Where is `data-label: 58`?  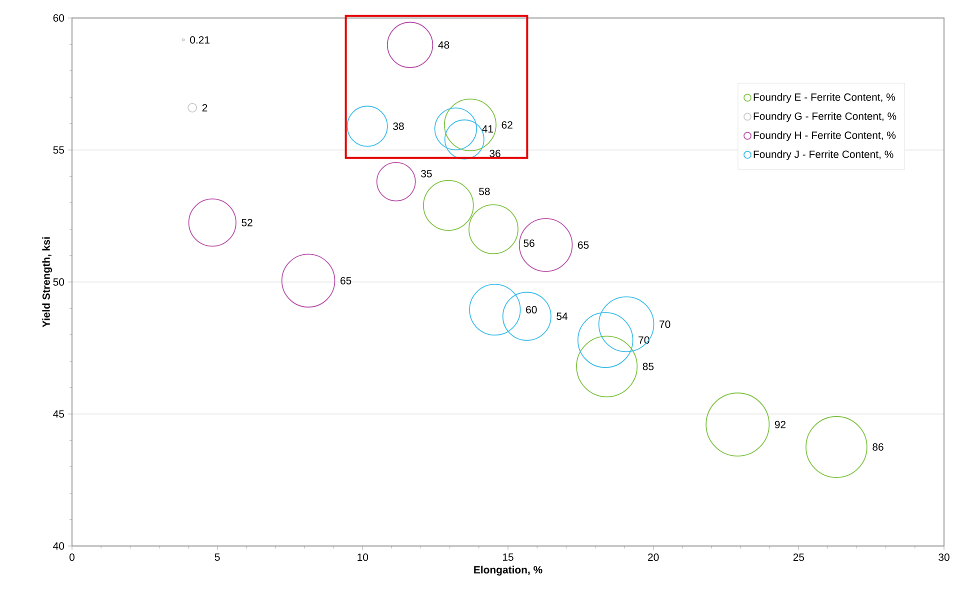 data-label: 58 is located at coordinates (484, 192).